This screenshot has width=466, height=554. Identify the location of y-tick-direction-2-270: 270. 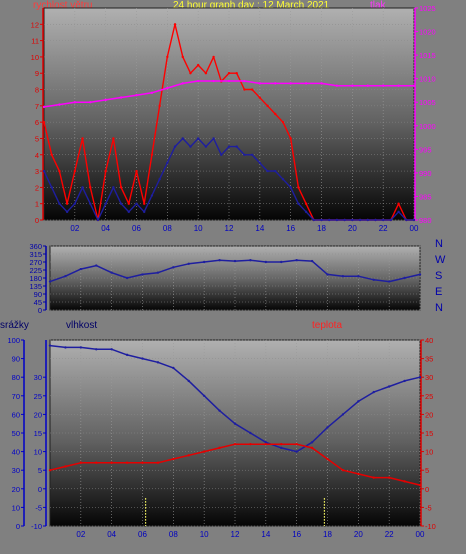
(35, 262).